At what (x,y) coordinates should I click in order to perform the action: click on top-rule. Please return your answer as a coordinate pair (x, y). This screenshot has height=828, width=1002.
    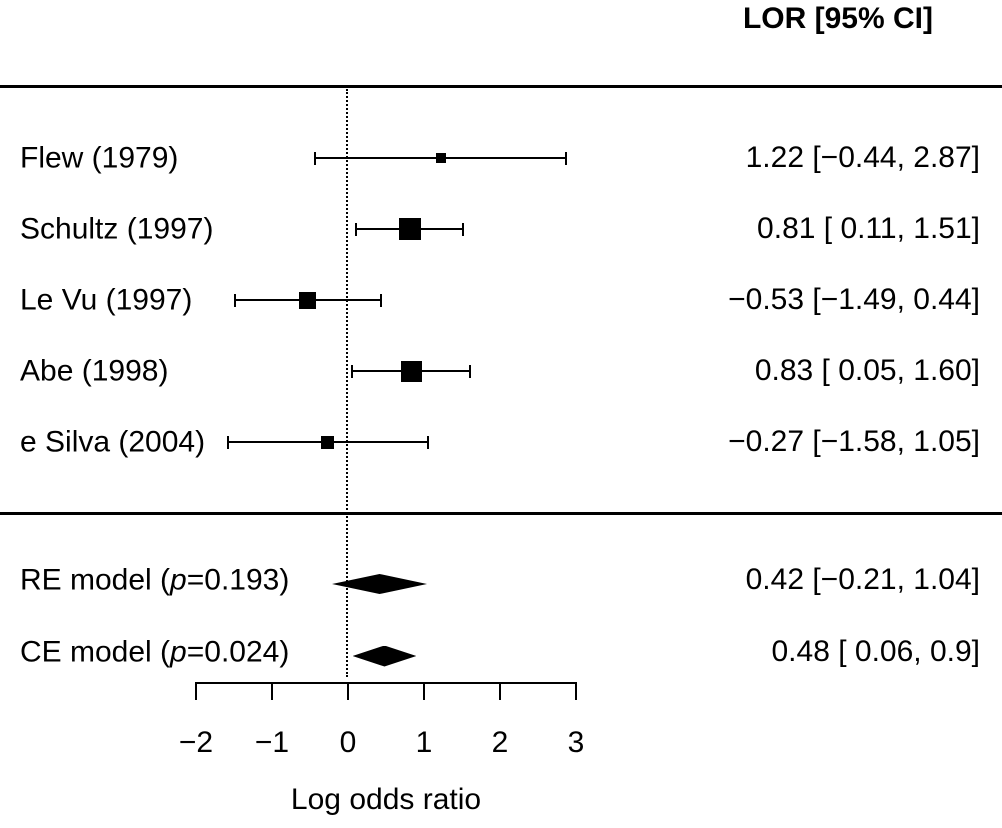
    Looking at the image, I should click on (501, 86).